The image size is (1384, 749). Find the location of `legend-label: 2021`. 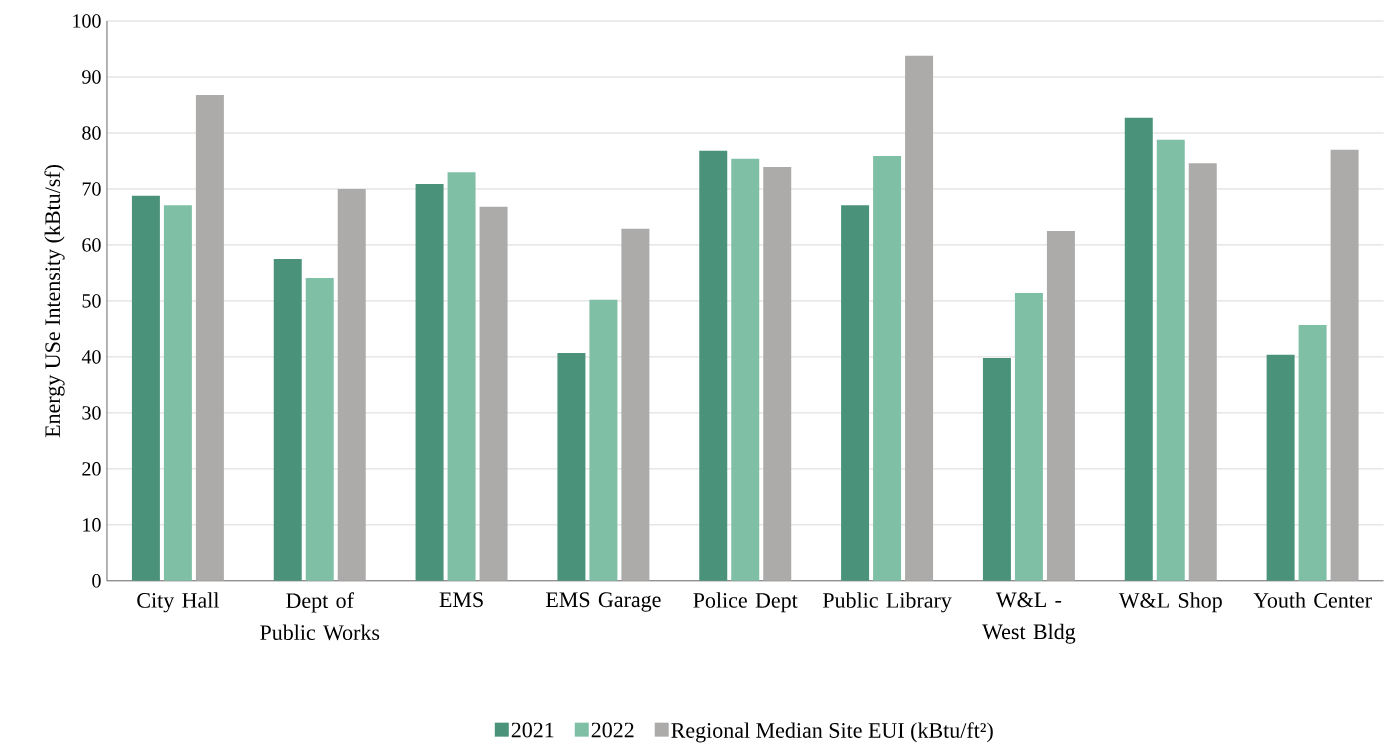

legend-label: 2021 is located at coordinates (532, 730).